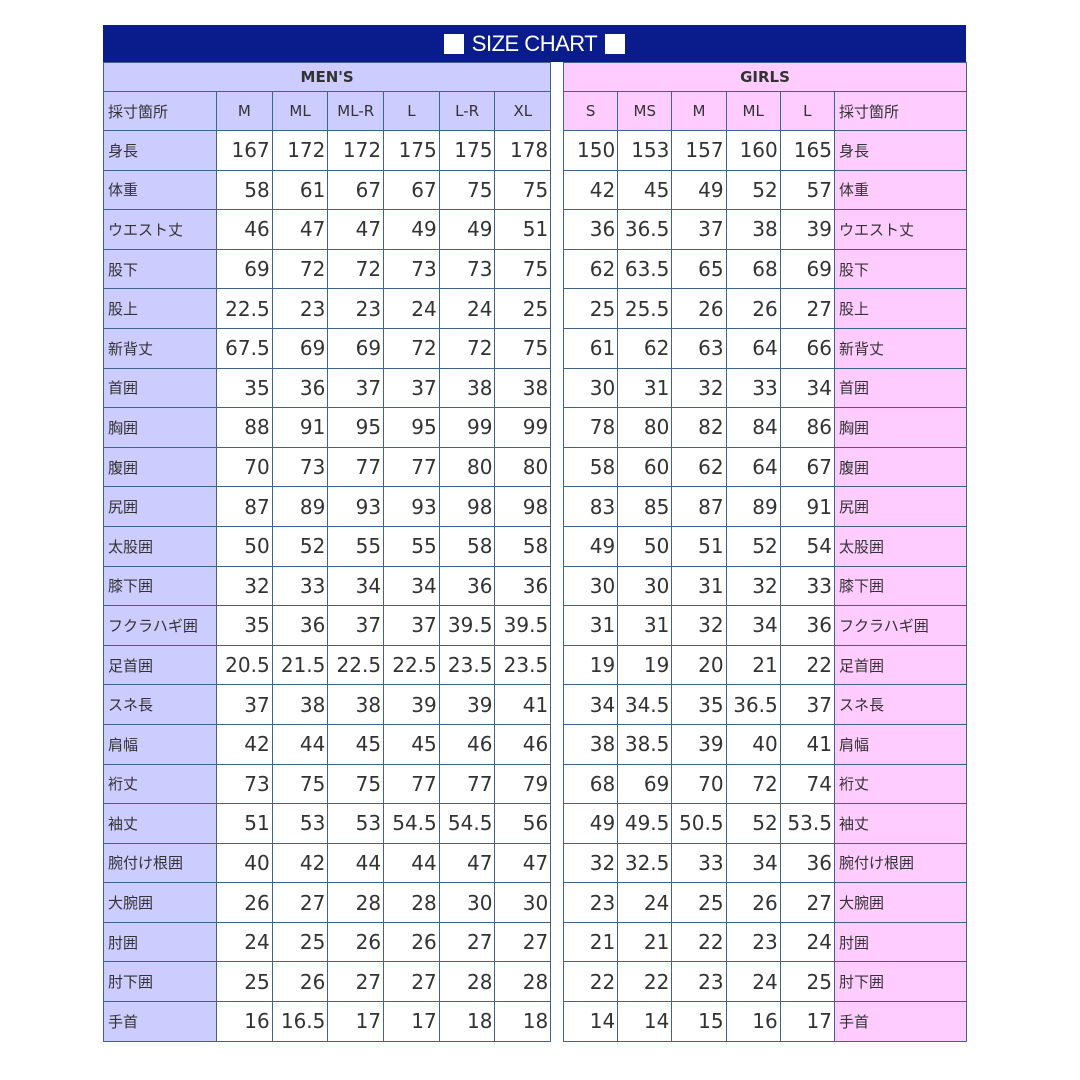 The width and height of the screenshot is (1080, 1080). Describe the element at coordinates (590, 506) in the screenshot. I see `size-value: 83` at that location.